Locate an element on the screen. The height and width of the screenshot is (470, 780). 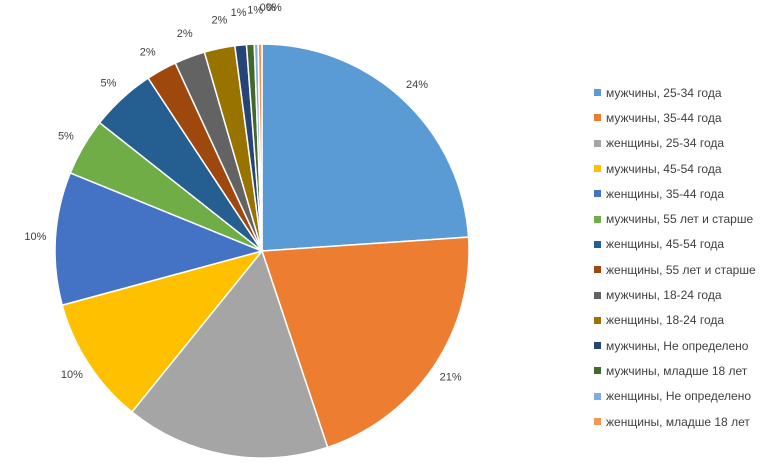
legend-item: мужчины, младше 18 лет is located at coordinates (675, 370).